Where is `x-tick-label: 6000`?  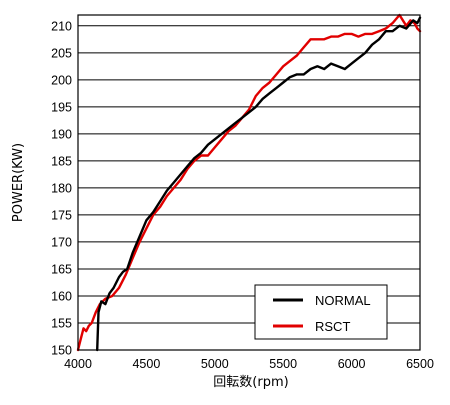 x-tick-label: 6000 is located at coordinates (352, 364).